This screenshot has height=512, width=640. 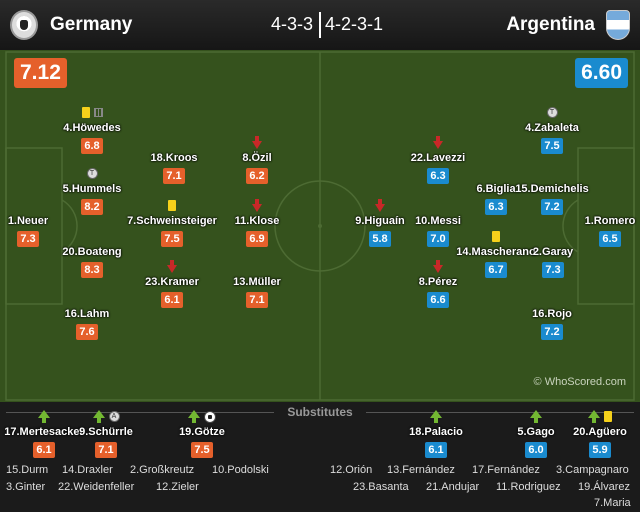 I want to click on player-rating: 6.7, so click(x=496, y=270).